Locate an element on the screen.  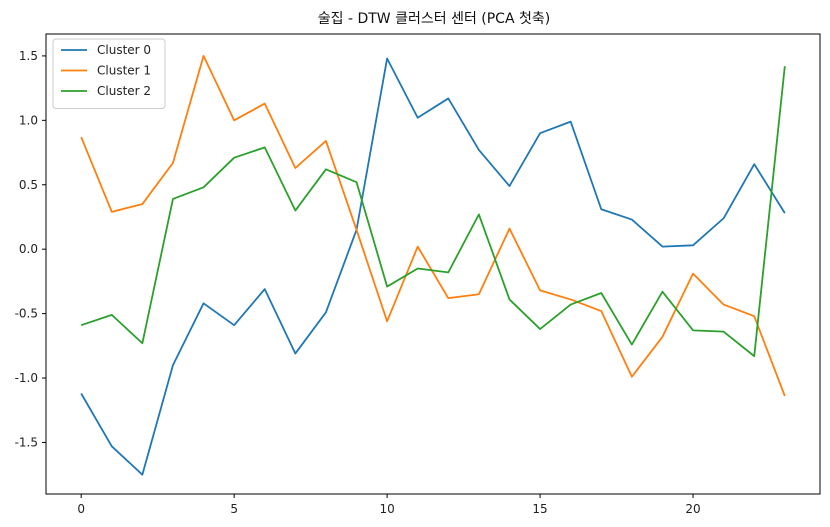
y-axis: -1.5 -1.0 -0.5 0.0 0.5 1.0 1.5 is located at coordinates (30, 249).